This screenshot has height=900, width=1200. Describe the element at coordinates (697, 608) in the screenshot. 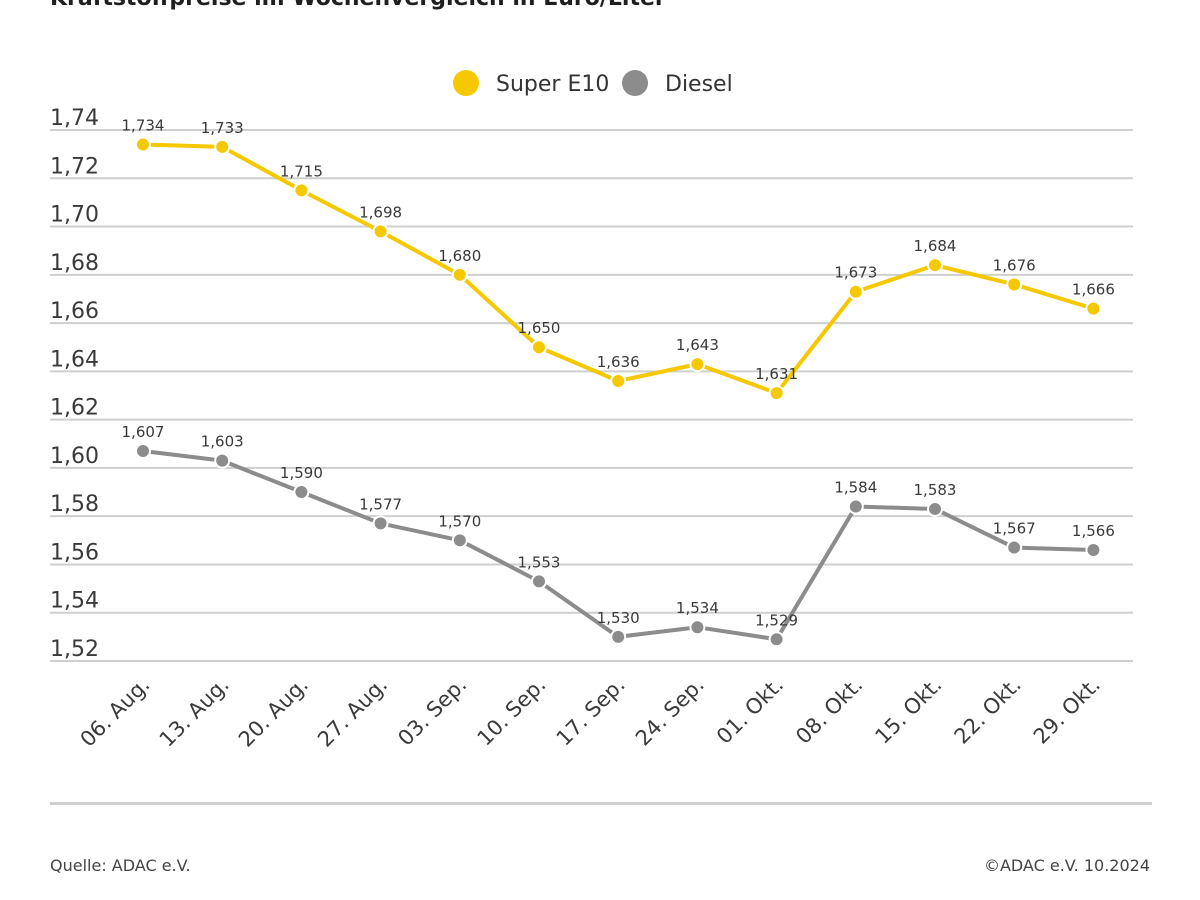

I see `data-label: 1,534` at that location.